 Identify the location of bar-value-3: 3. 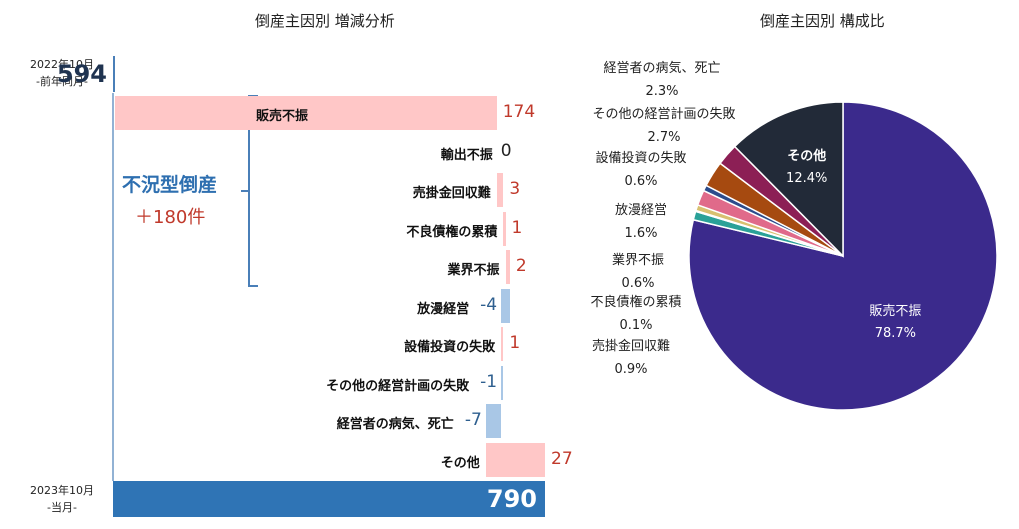
(515, 189).